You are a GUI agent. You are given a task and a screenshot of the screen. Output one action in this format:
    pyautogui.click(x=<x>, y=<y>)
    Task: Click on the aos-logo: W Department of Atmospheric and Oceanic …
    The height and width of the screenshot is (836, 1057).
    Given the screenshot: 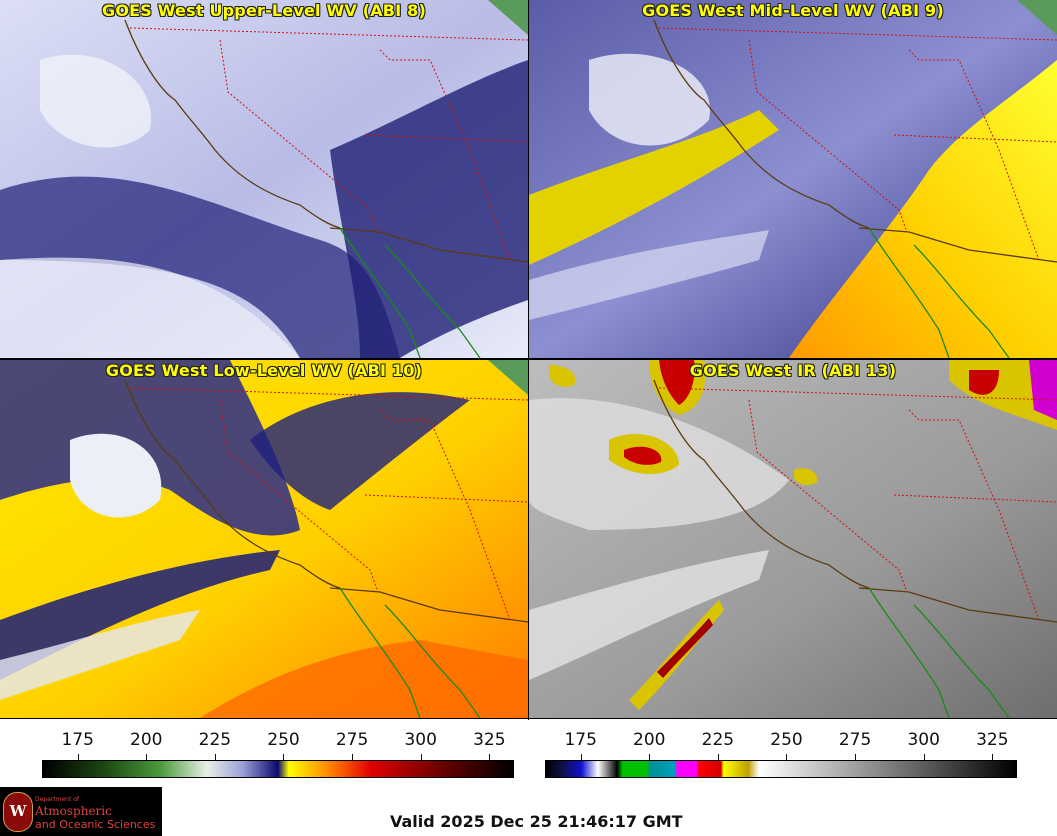 What is the action you would take?
    pyautogui.click(x=81, y=811)
    